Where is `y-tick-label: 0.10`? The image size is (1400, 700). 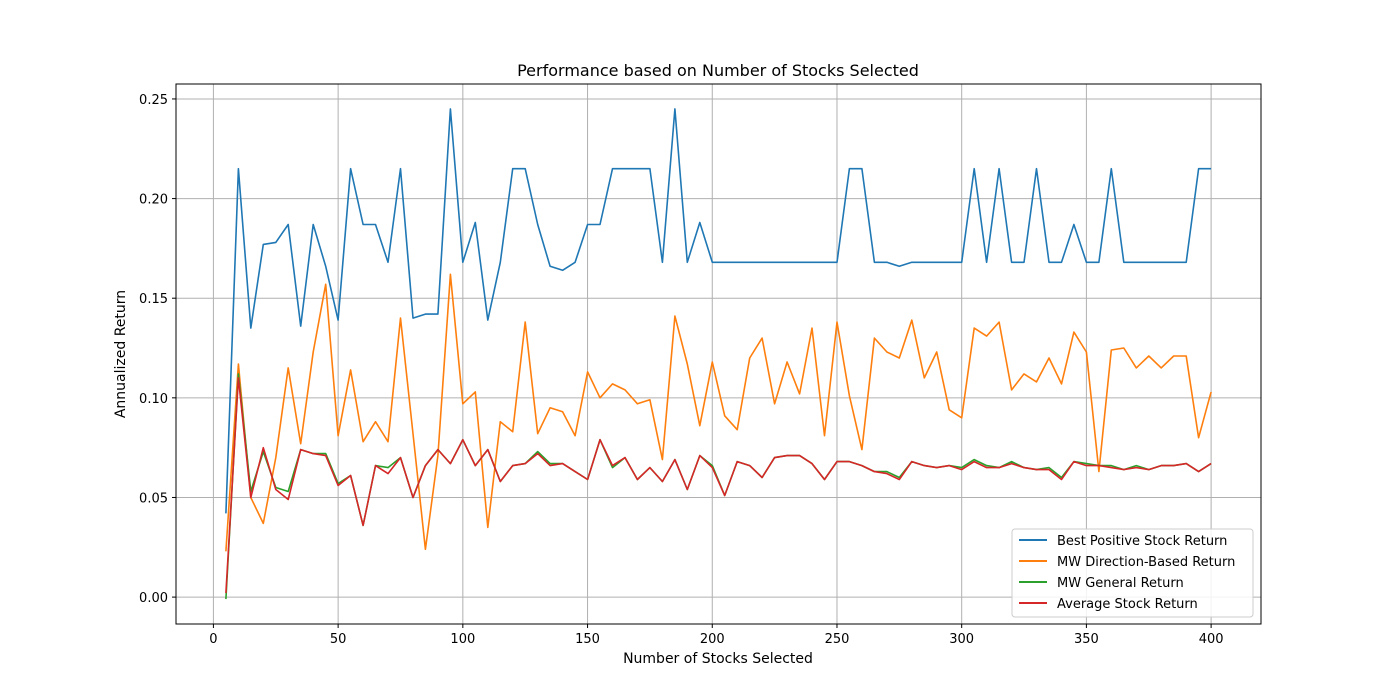 y-tick-label: 0.10 is located at coordinates (153, 399).